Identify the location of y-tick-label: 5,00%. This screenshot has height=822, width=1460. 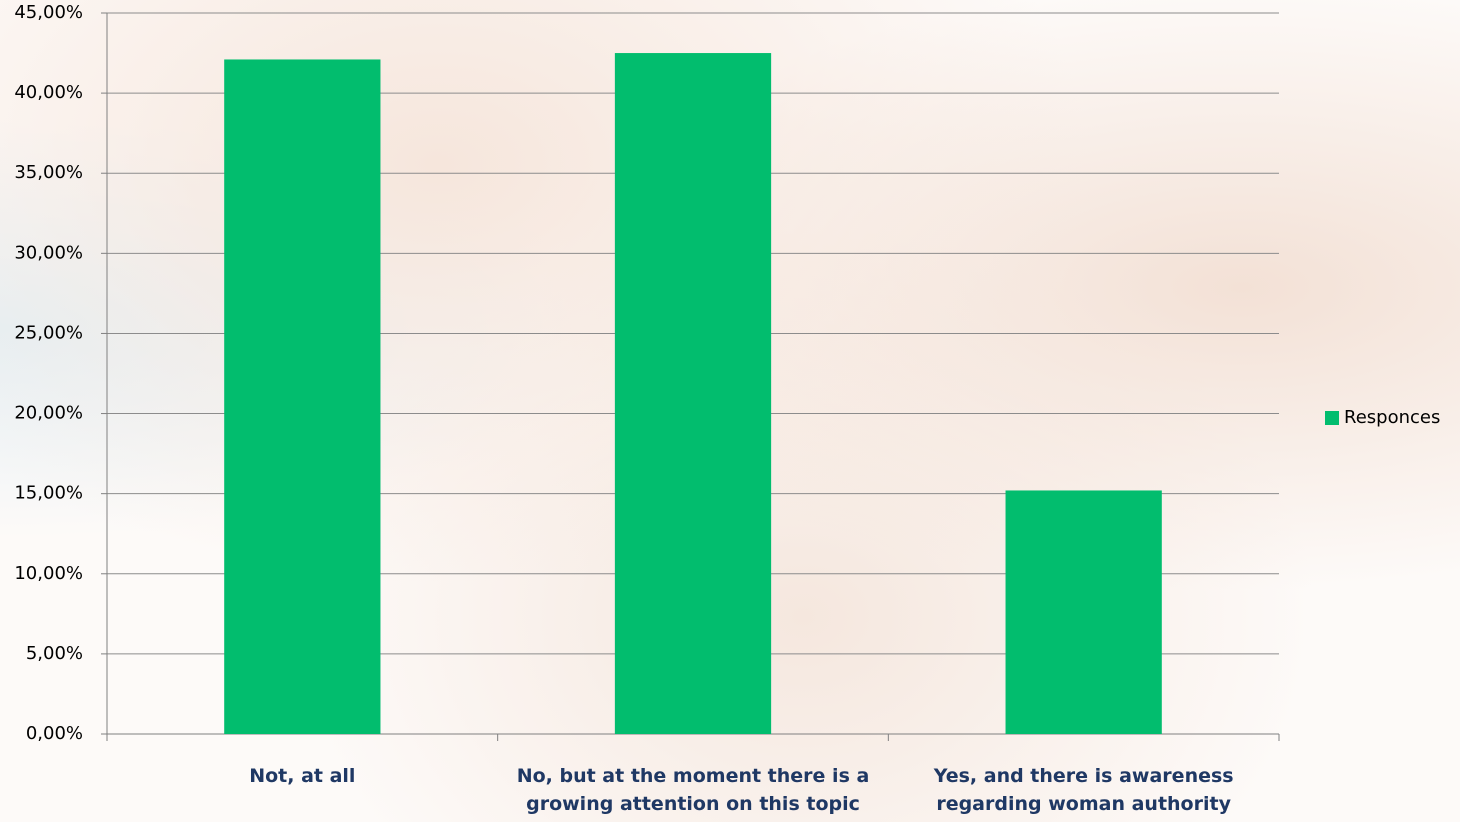
(54, 653).